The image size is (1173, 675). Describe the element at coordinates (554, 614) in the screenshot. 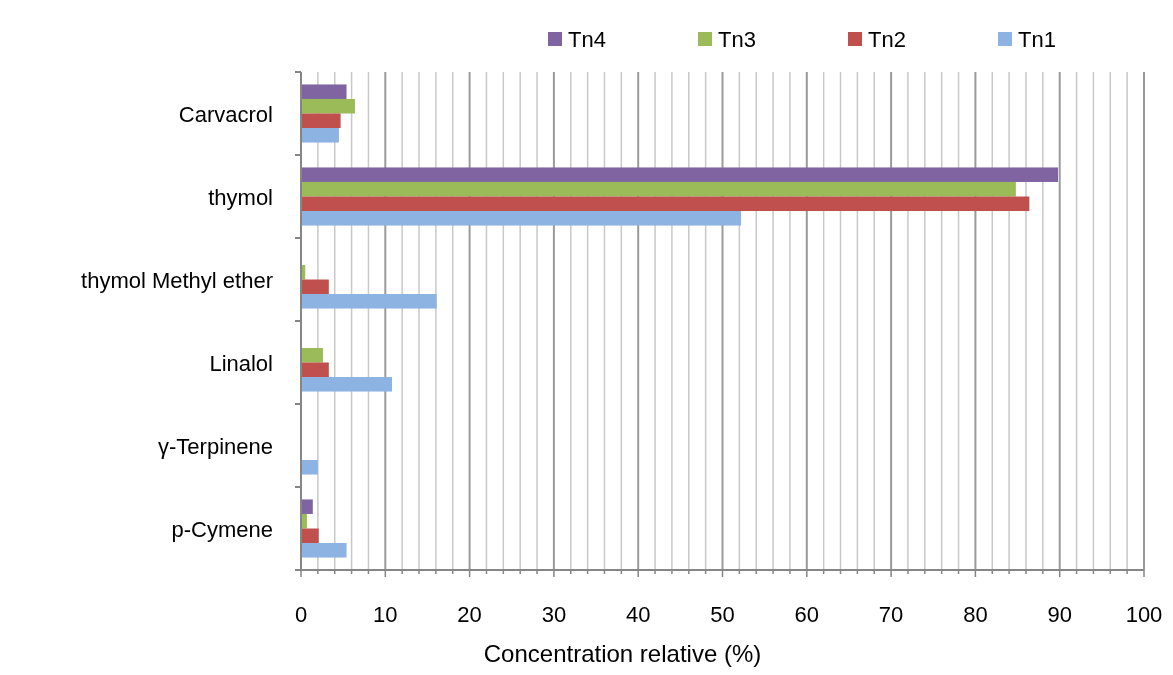

I see `x-tick-label: 30` at that location.